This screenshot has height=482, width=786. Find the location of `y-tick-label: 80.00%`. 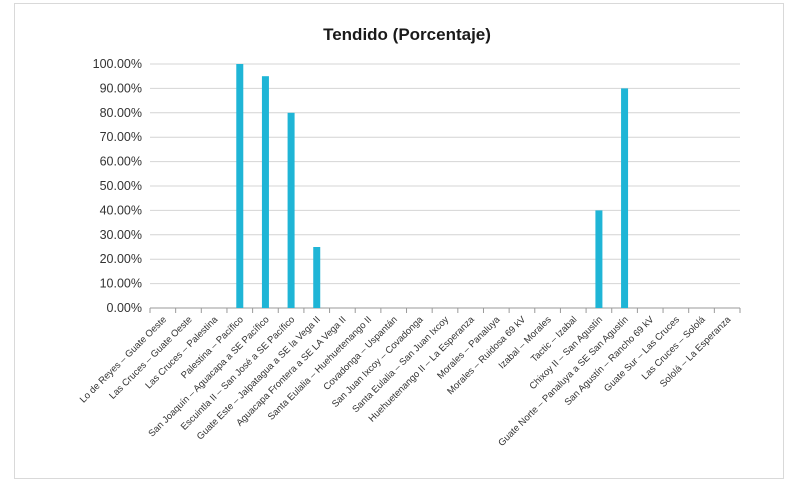

y-tick-label: 80.00% is located at coordinates (121, 113).